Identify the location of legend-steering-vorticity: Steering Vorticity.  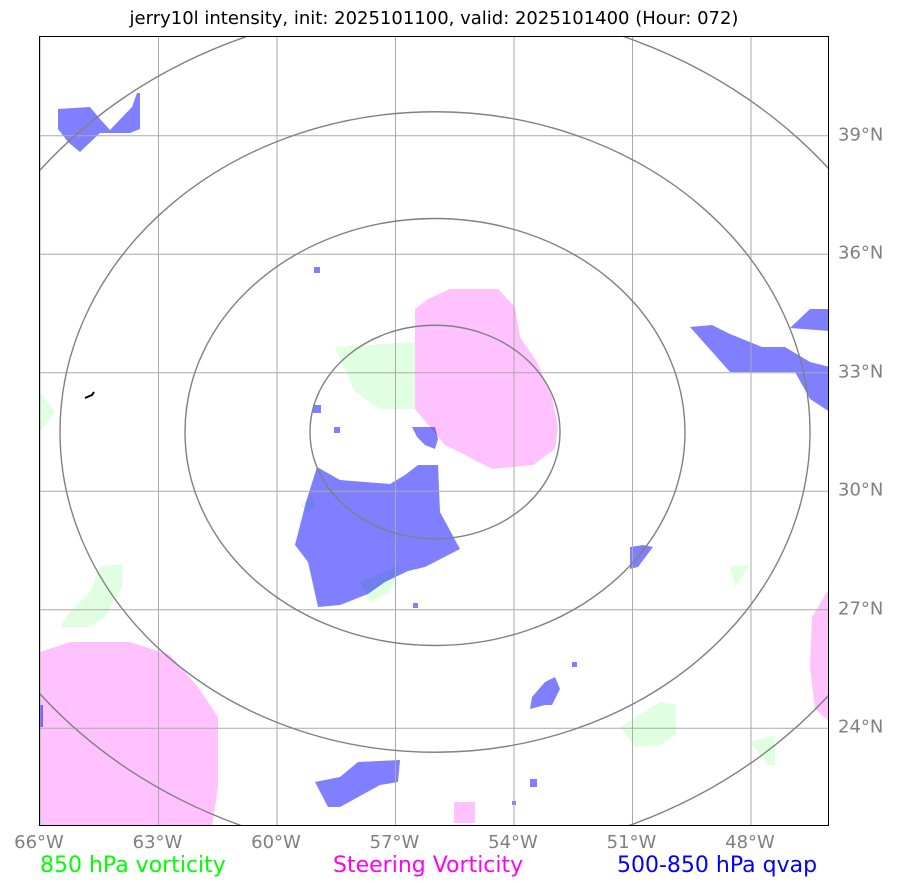
(428, 865).